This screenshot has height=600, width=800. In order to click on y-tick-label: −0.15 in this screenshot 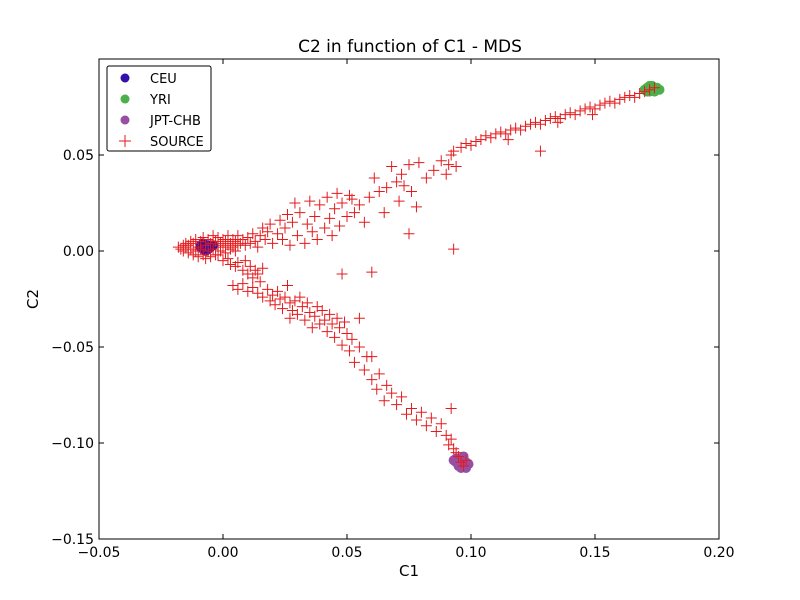, I will do `click(72, 540)`.